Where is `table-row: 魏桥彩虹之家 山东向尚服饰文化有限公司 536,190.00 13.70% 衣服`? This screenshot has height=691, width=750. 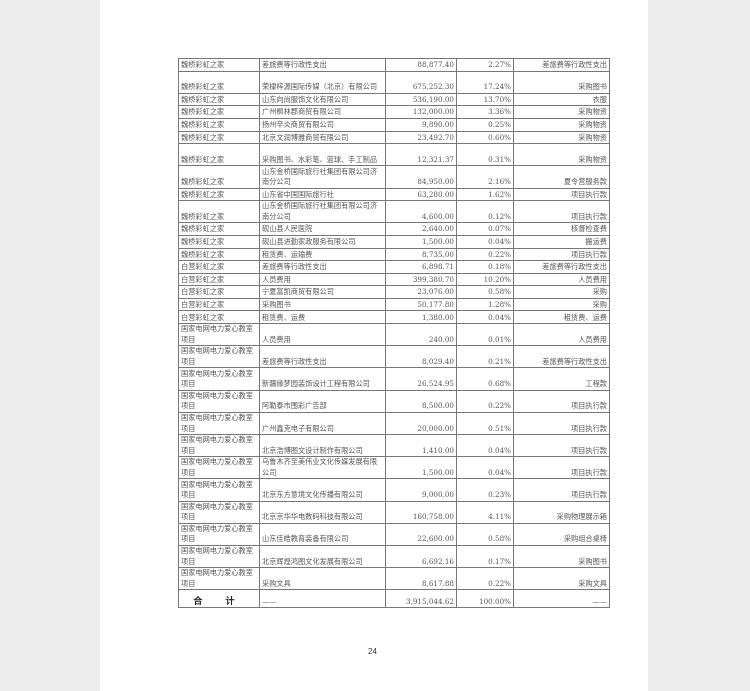
table-row: 魏桥彩虹之家 山东向尚服饰文化有限公司 536,190.00 13.70% 衣服 is located at coordinates (394, 99).